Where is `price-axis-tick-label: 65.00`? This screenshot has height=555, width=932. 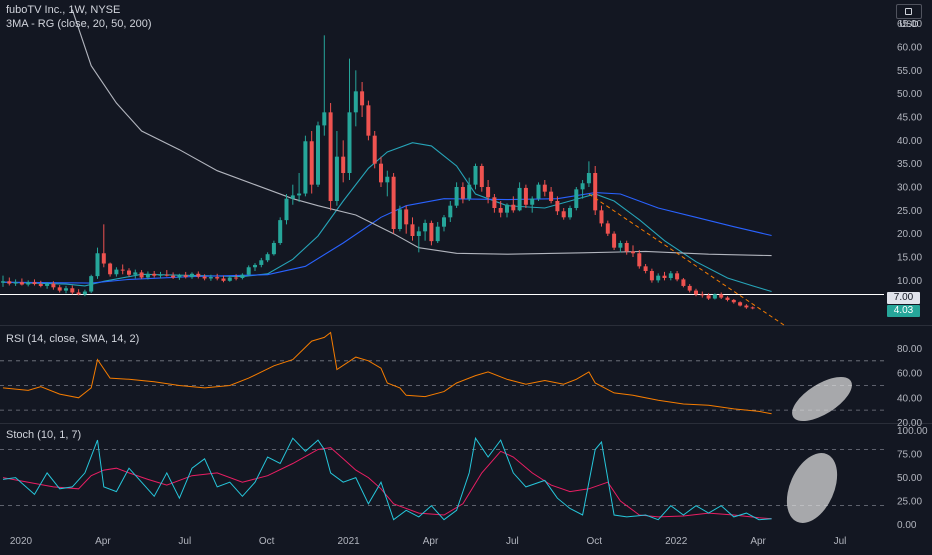 price-axis-tick-label: 65.00 is located at coordinates (909, 24).